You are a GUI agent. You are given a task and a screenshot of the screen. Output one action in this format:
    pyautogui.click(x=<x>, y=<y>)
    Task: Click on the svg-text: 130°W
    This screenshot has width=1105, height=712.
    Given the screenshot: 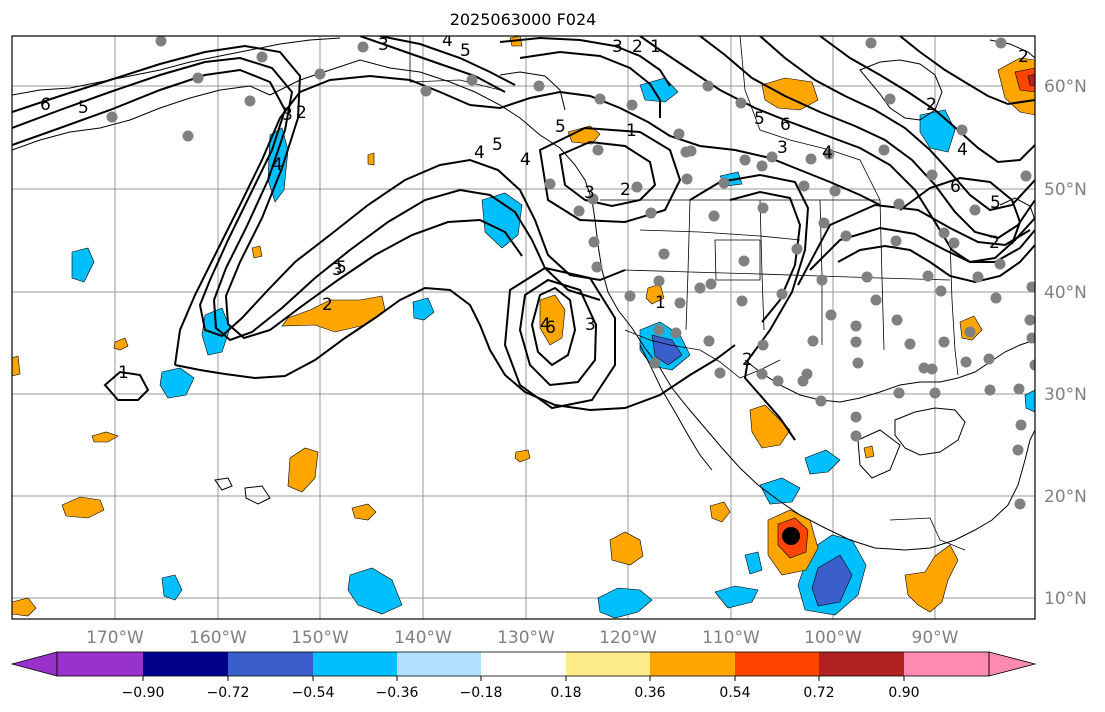 What is the action you would take?
    pyautogui.click(x=526, y=638)
    